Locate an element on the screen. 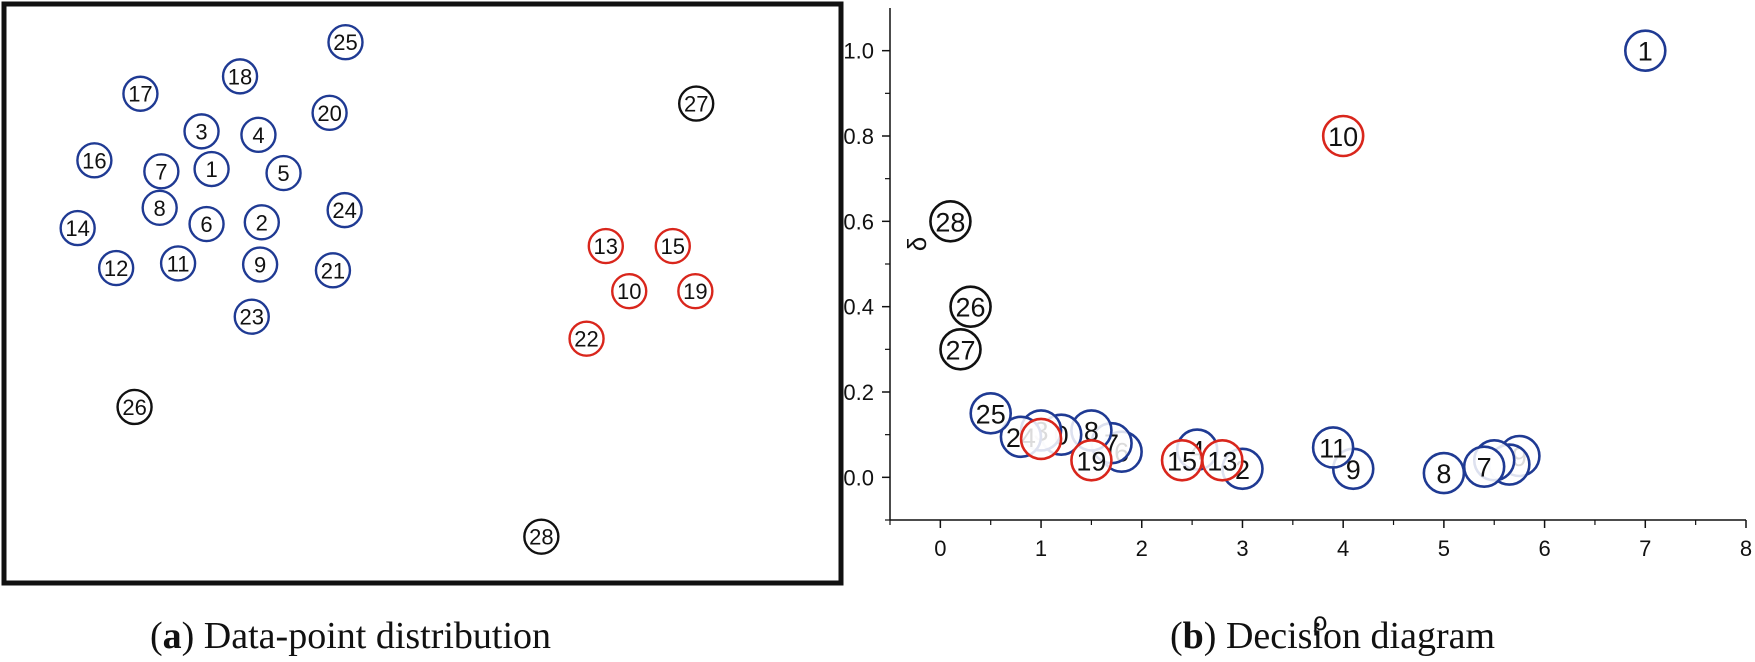  data-point-28: 28 is located at coordinates (541, 536).